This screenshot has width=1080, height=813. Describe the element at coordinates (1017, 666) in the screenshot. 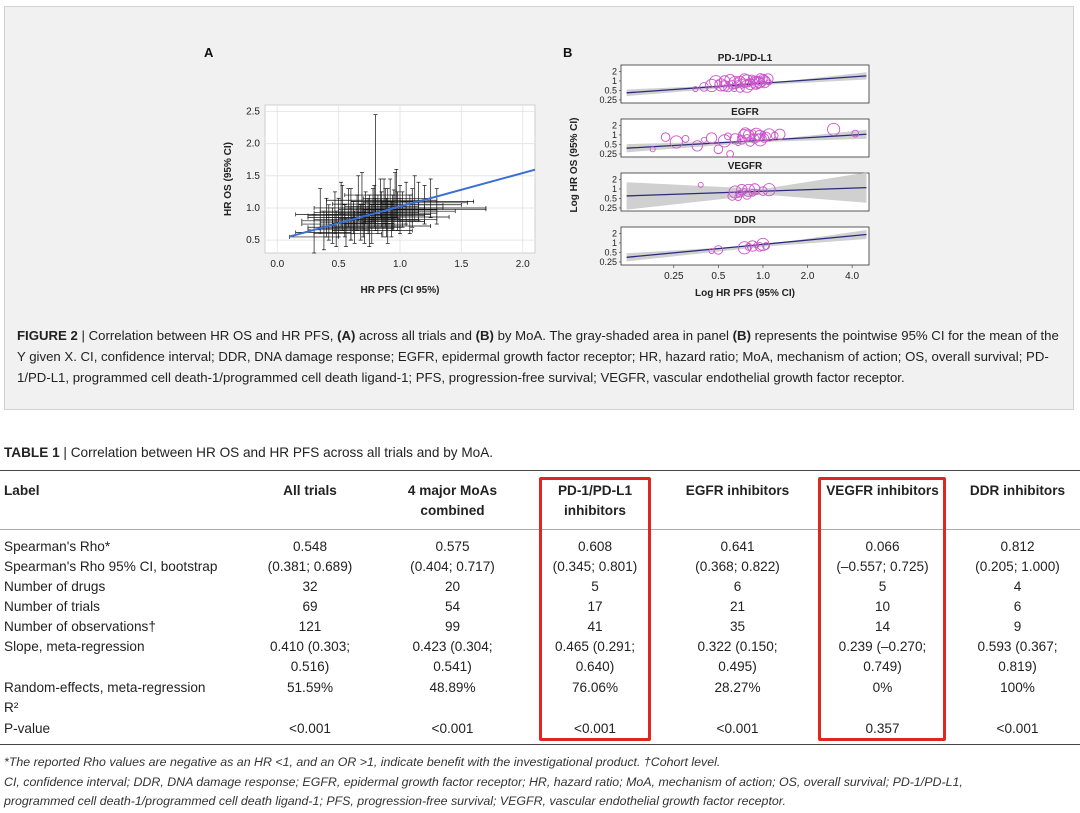

I see `table-cell-line: 0.819)` at that location.